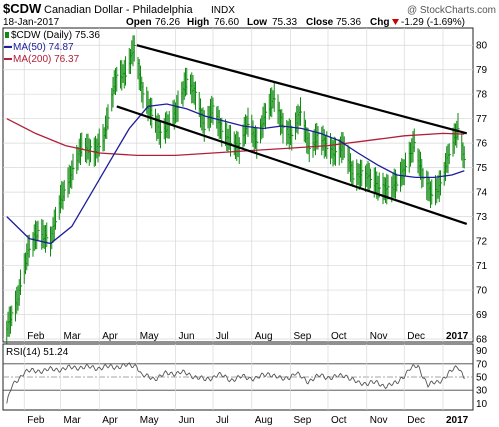  I want to click on price-ytick-label: 68, so click(482, 340).